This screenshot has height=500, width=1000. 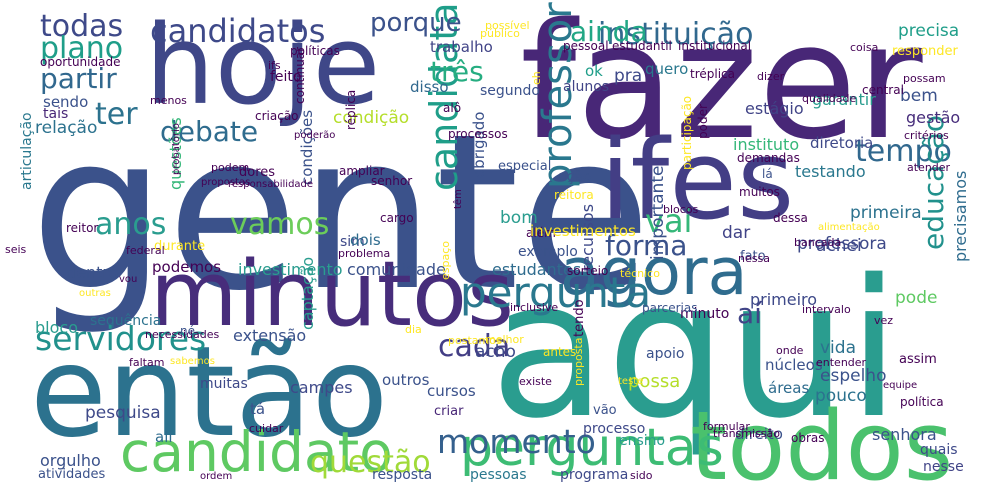 I want to click on word: sabemos, so click(x=192, y=361).